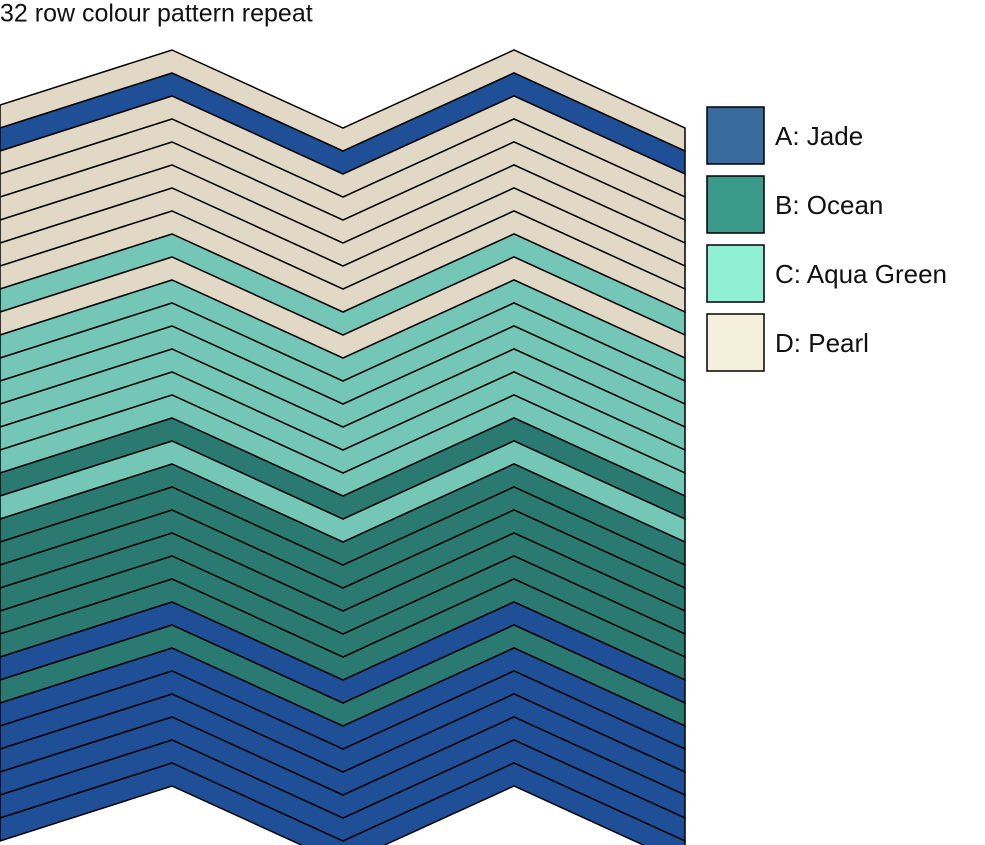 This screenshot has height=845, width=985. I want to click on legend-label: B: Ocean, so click(829, 205).